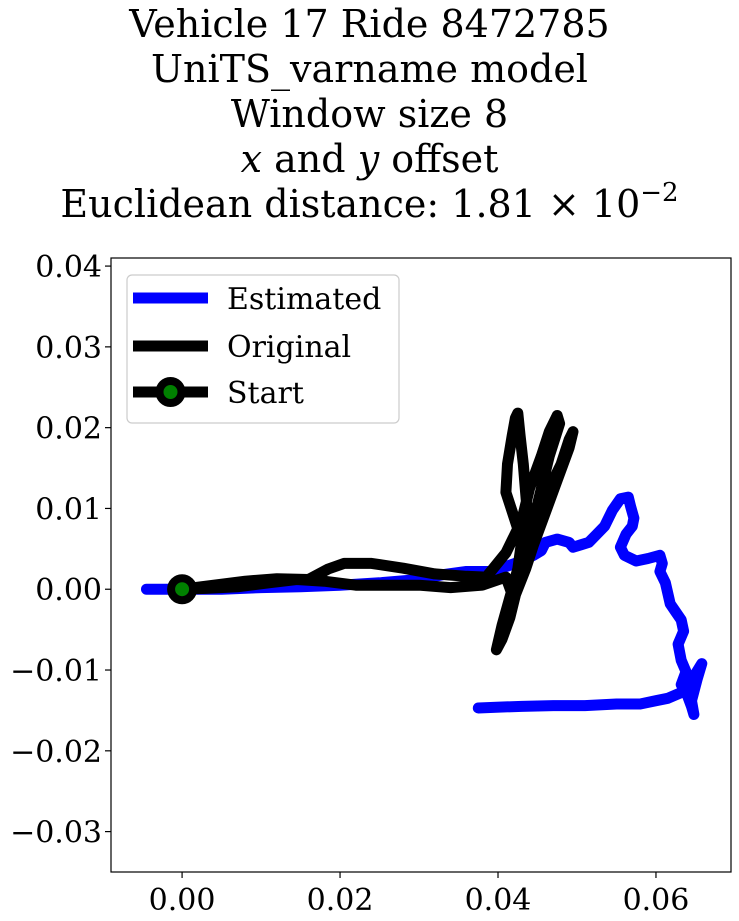 Image resolution: width=739 pixels, height=921 pixels. What do you see at coordinates (68, 509) in the screenshot?
I see `y-tick-label: 0.01` at bounding box center [68, 509].